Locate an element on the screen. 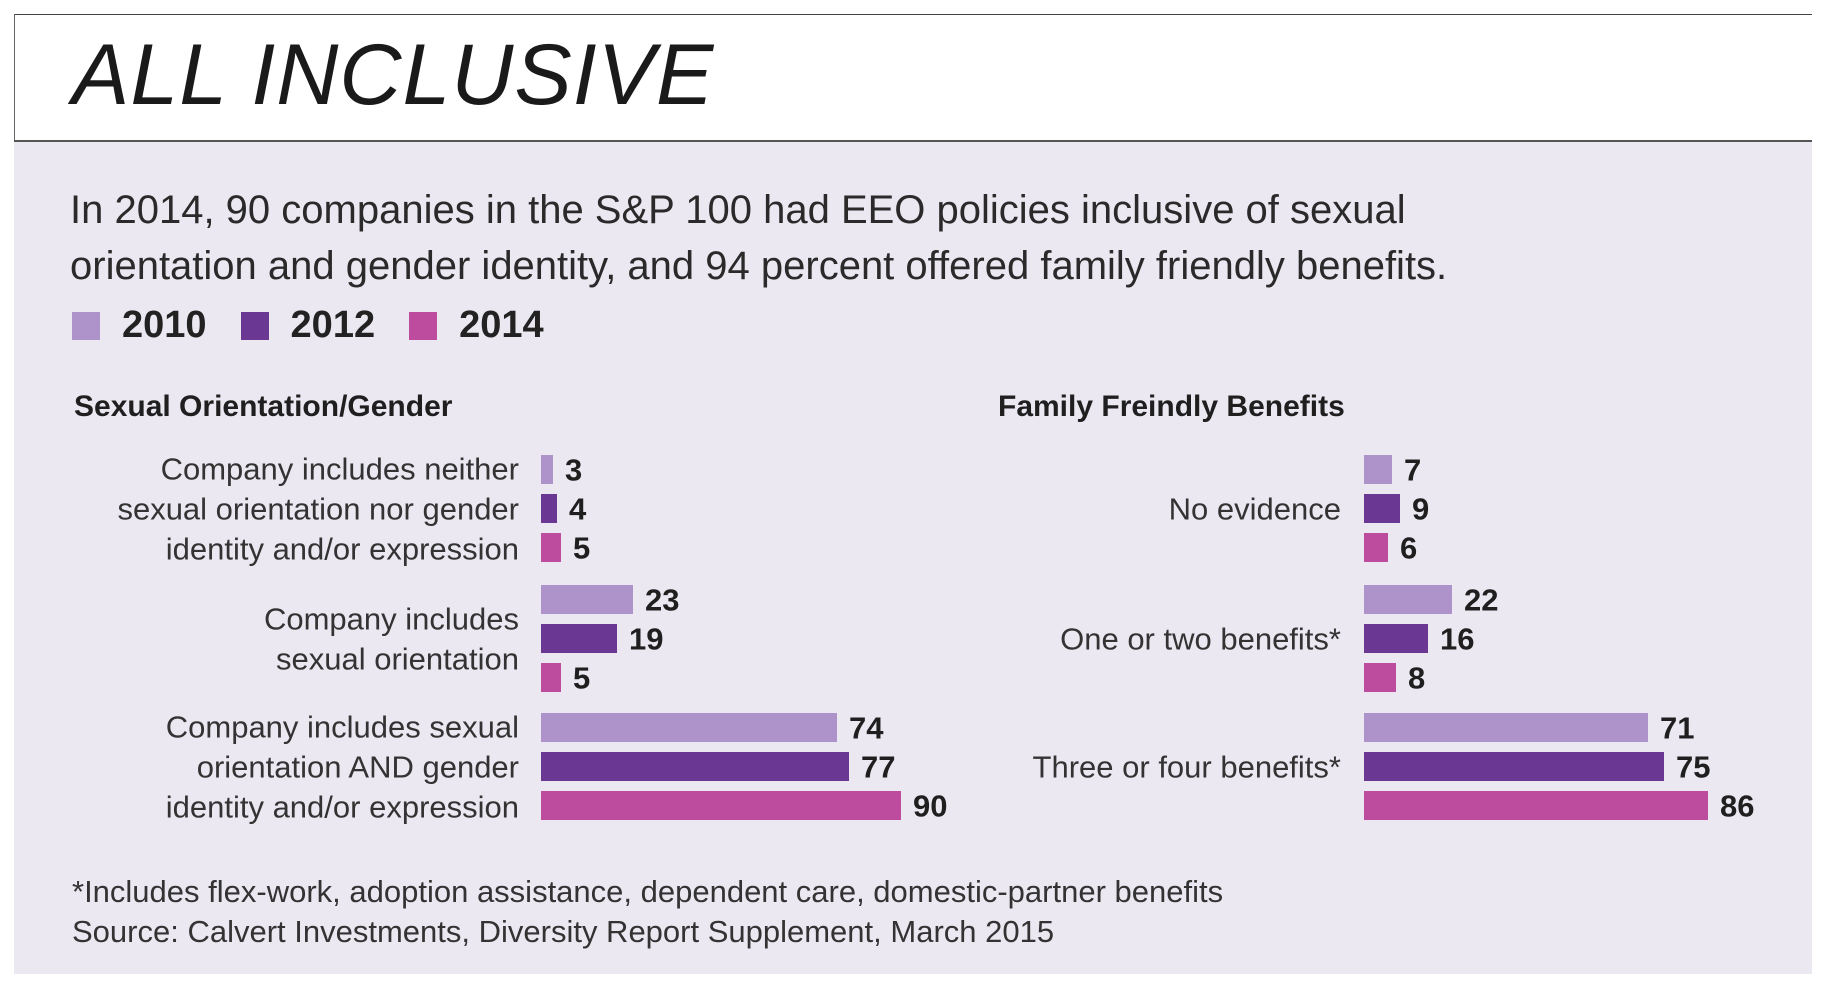 Image resolution: width=1826 pixels, height=988 pixels. data-label: 19 is located at coordinates (646, 639).